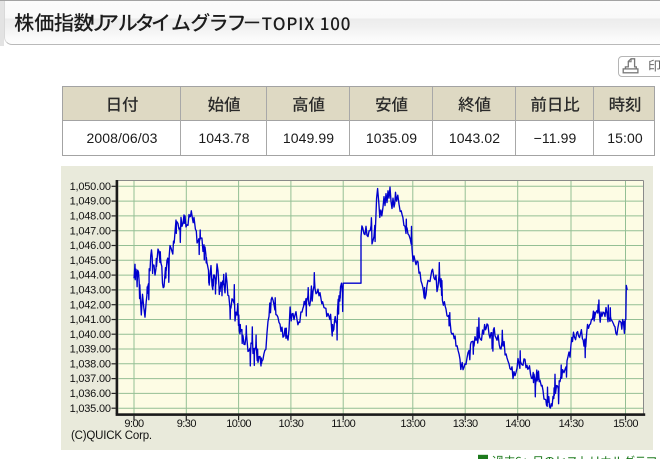 The height and width of the screenshot is (459, 660). What do you see at coordinates (90, 409) in the screenshot?
I see `svg-text: 1,035.00` at bounding box center [90, 409].